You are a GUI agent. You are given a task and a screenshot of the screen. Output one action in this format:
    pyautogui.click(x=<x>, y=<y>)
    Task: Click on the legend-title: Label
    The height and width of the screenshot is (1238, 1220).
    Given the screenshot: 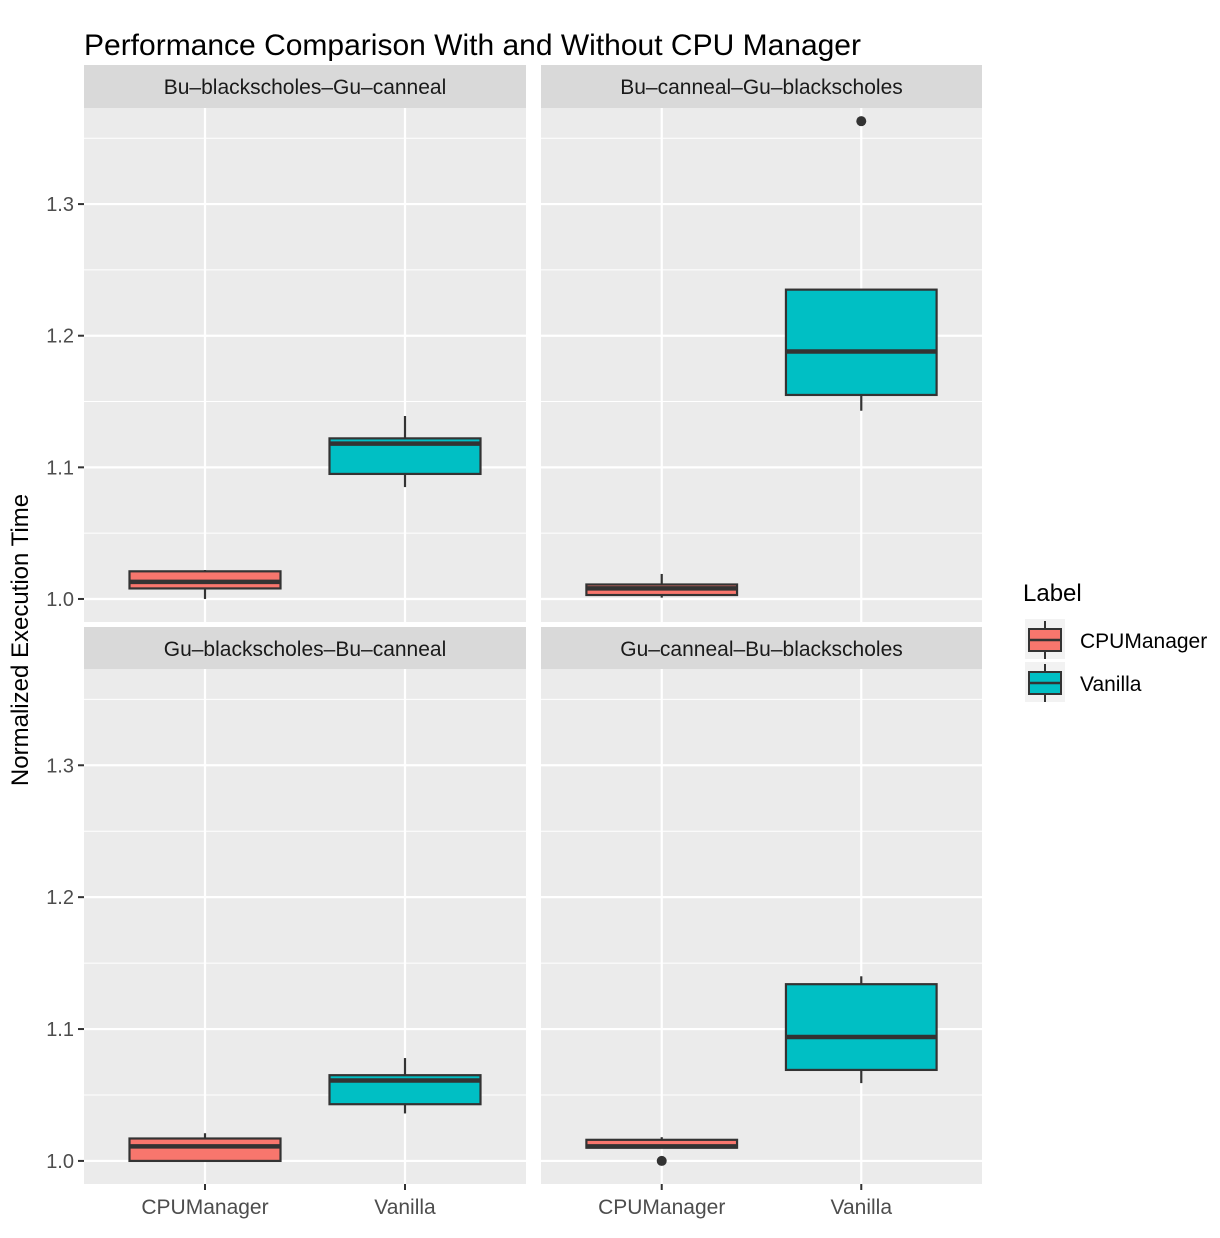 What is the action you would take?
    pyautogui.click(x=1052, y=593)
    